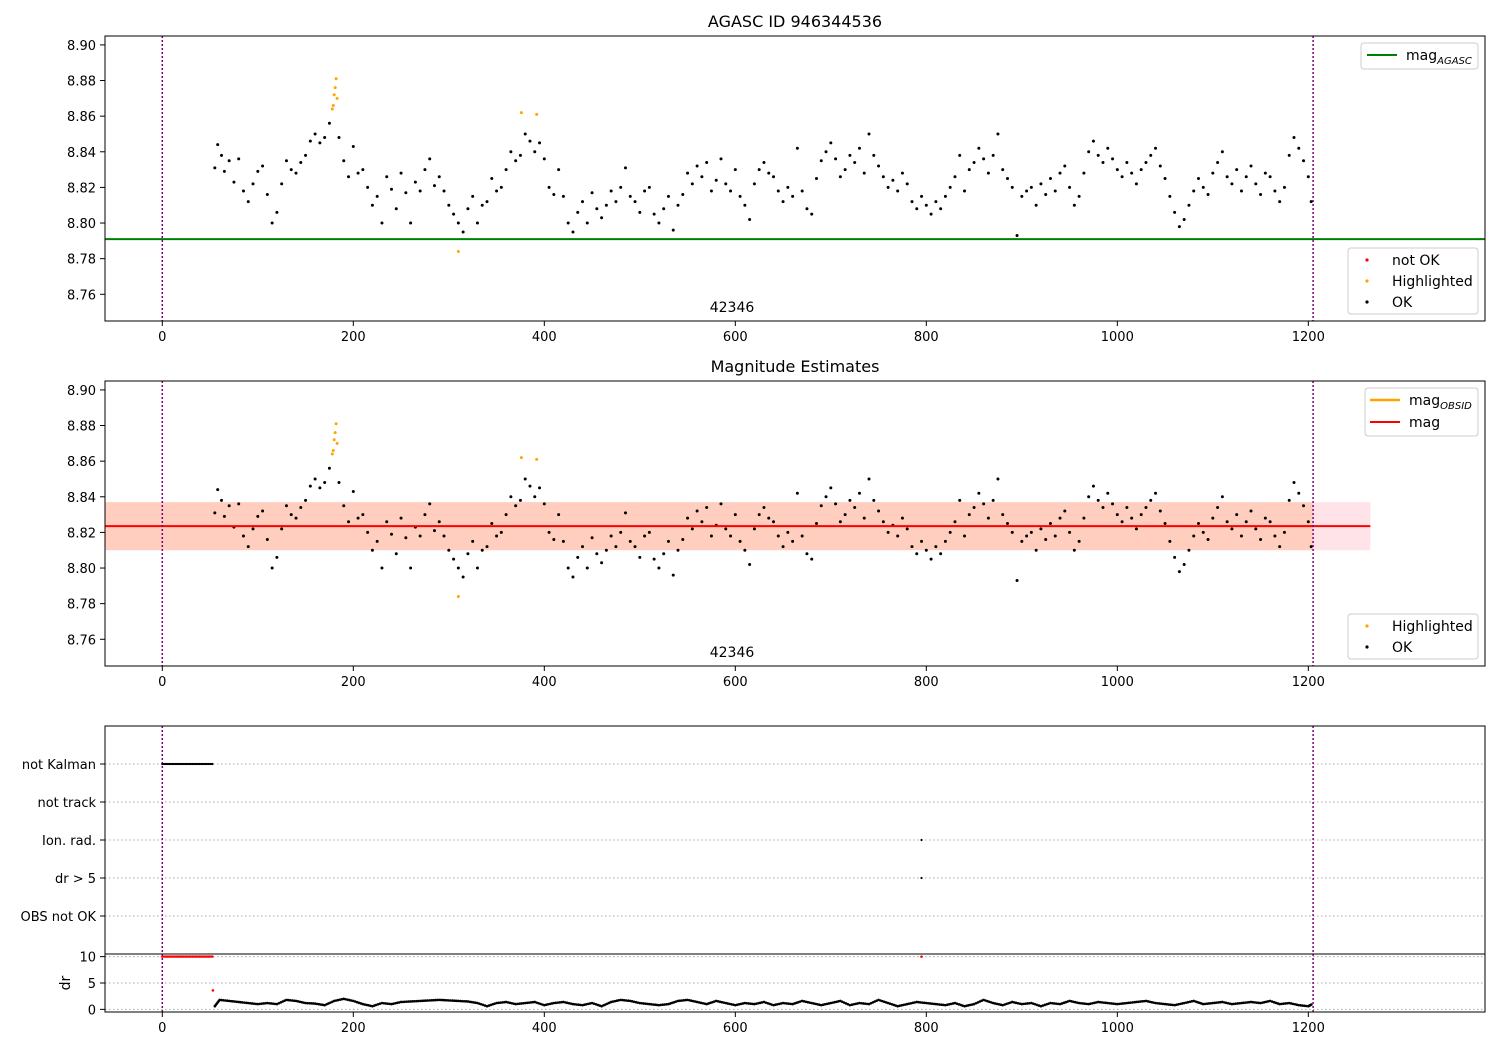  What do you see at coordinates (66, 982) in the screenshot?
I see `panel-dr-ylabel: dr` at bounding box center [66, 982].